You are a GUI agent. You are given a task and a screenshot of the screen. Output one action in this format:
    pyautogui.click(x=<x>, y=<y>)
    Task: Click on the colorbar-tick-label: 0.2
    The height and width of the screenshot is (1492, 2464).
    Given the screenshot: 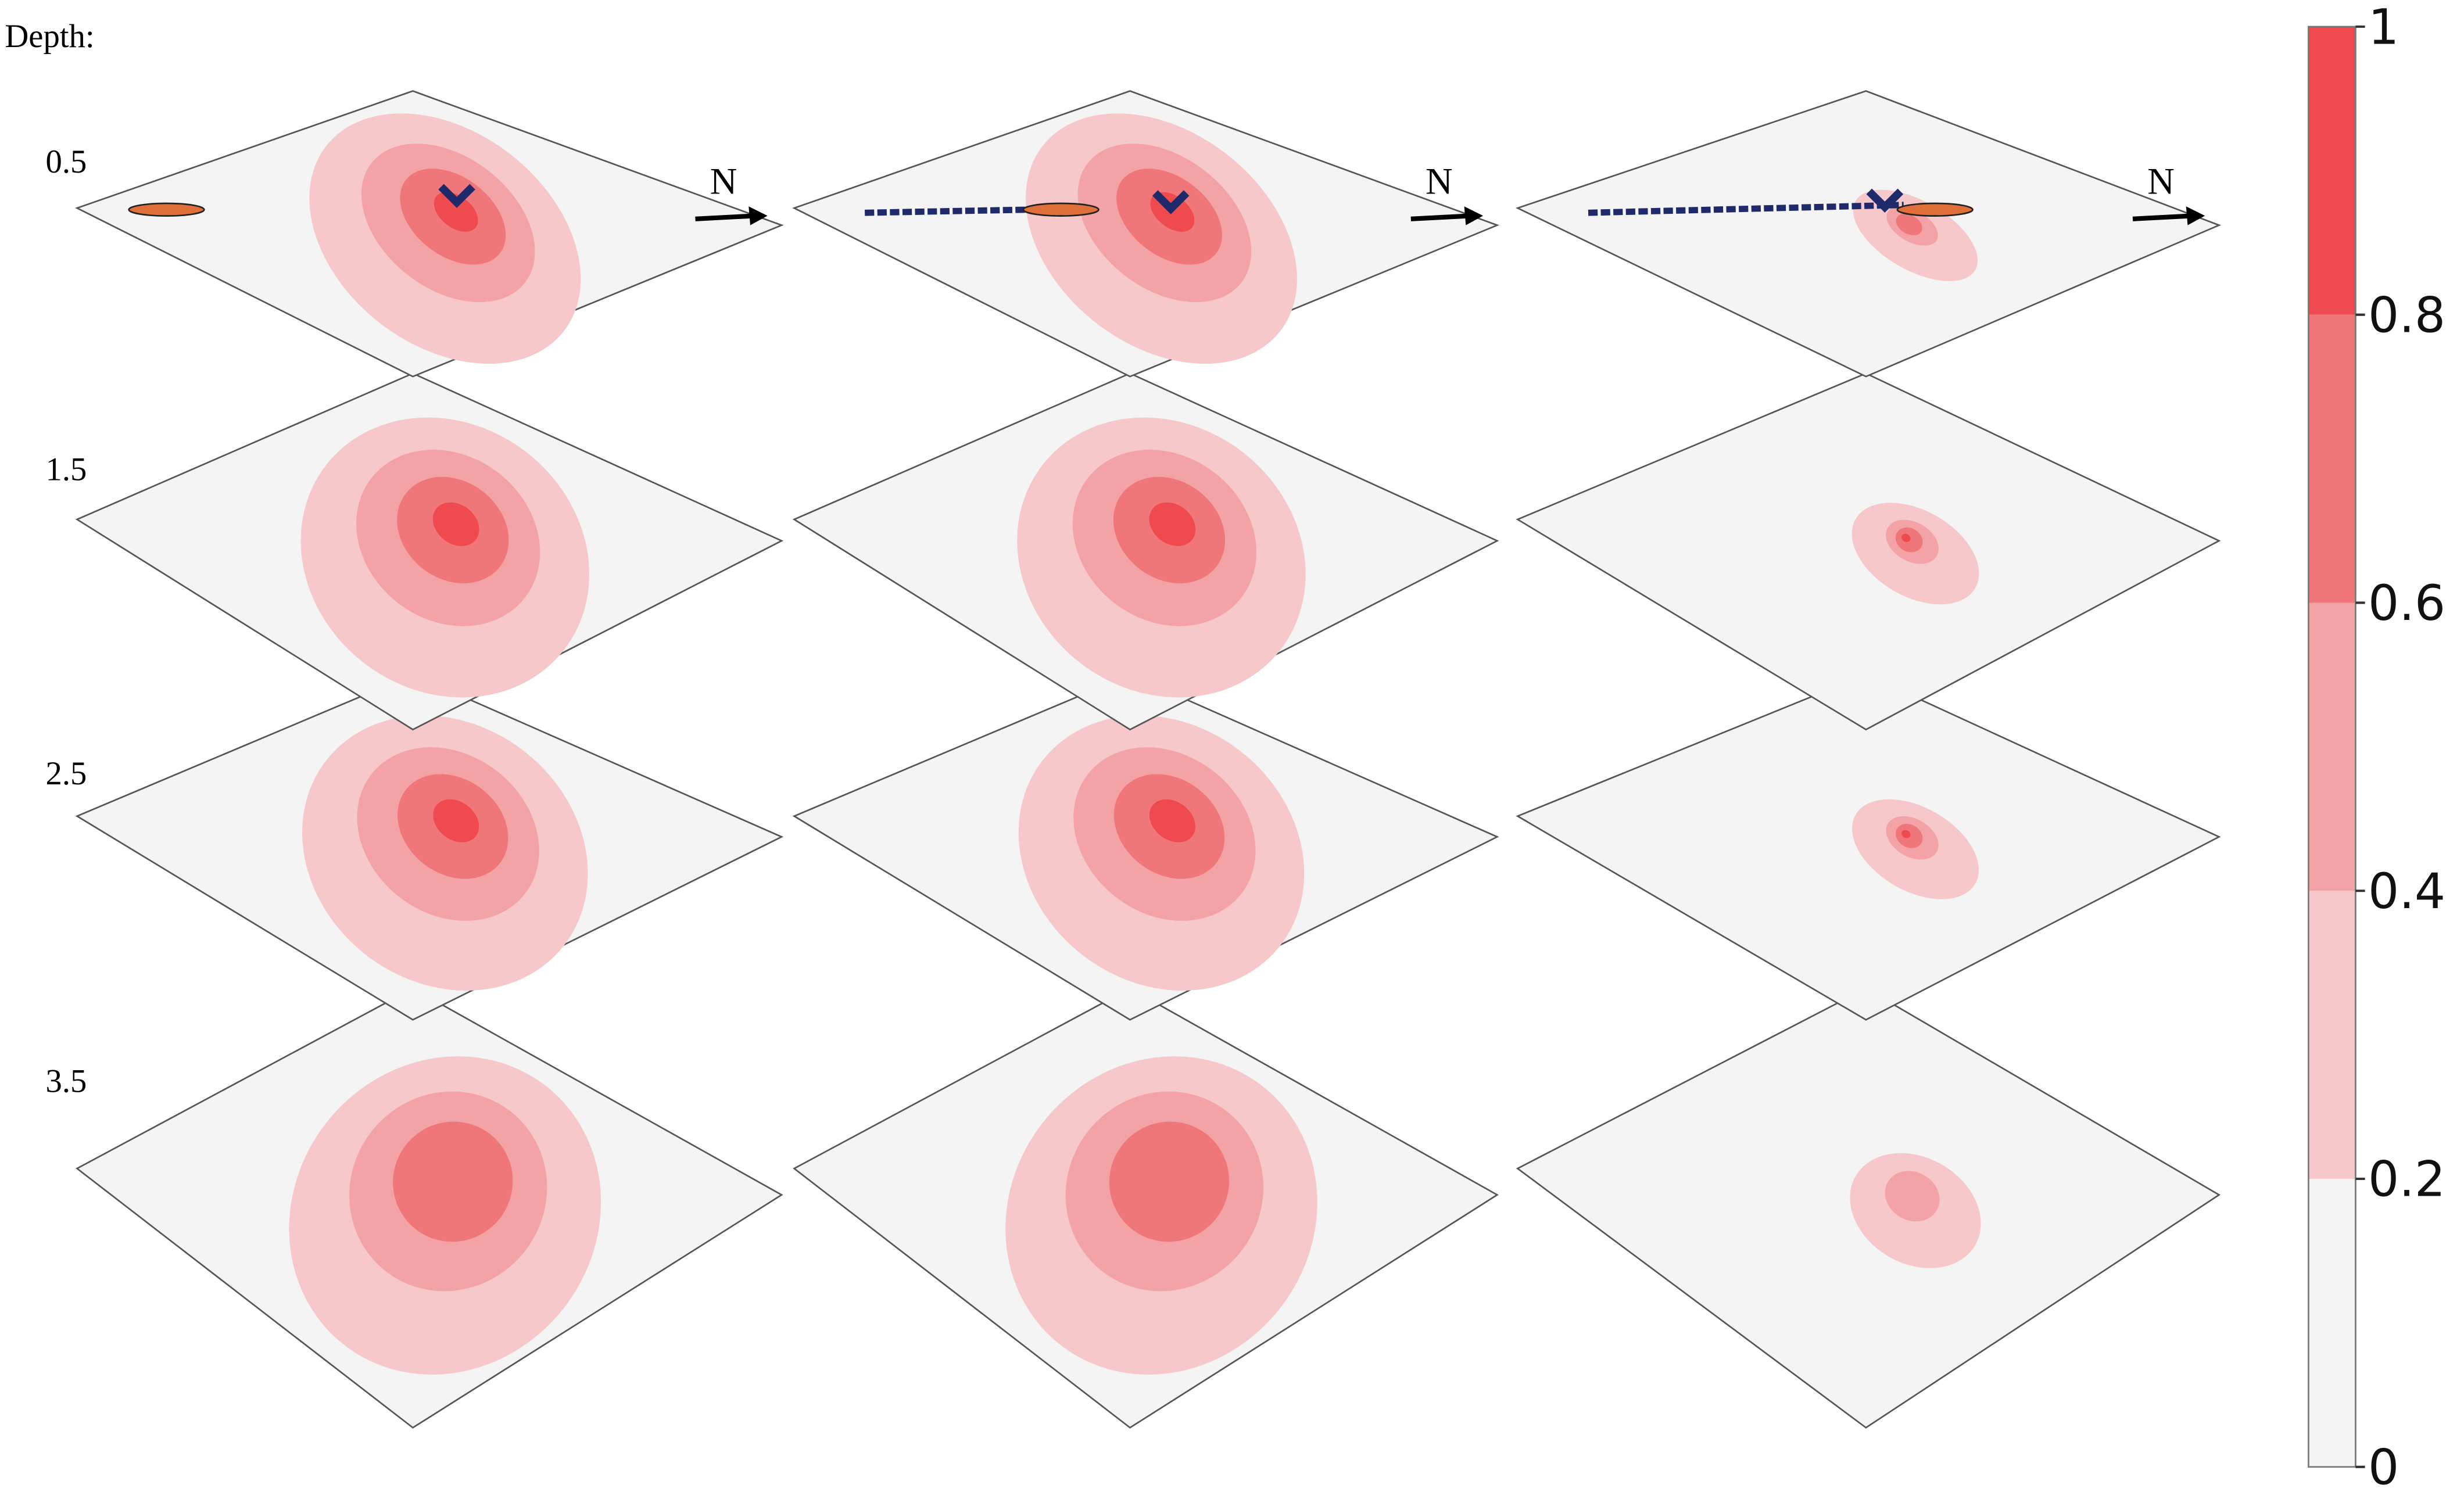 What is the action you would take?
    pyautogui.click(x=2406, y=1179)
    